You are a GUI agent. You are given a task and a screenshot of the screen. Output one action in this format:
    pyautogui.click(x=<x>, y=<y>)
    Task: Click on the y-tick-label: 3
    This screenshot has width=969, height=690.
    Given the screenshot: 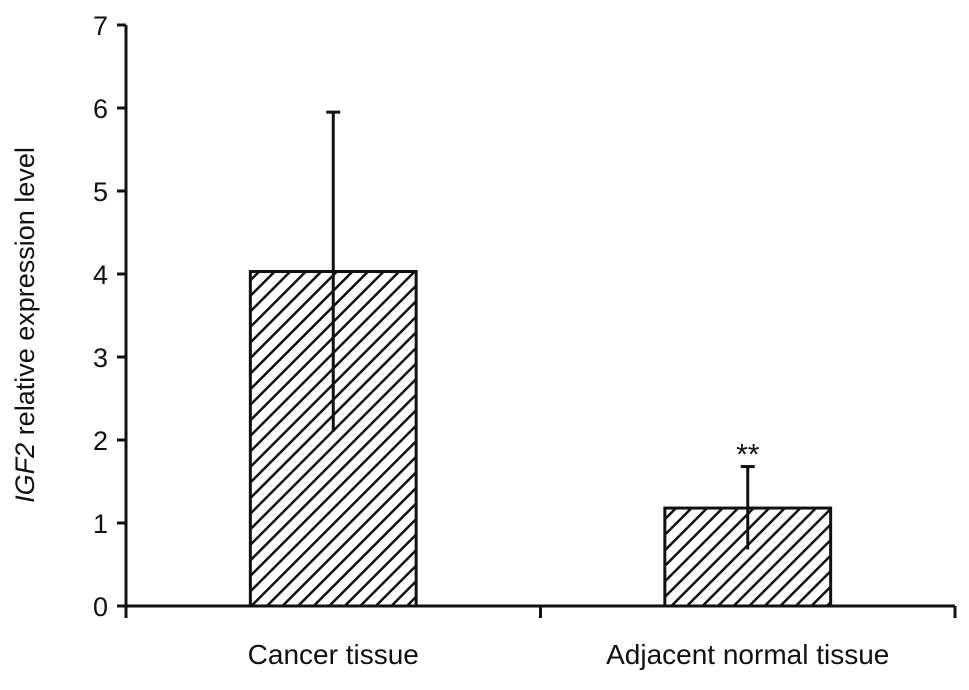 What is the action you would take?
    pyautogui.click(x=100, y=358)
    